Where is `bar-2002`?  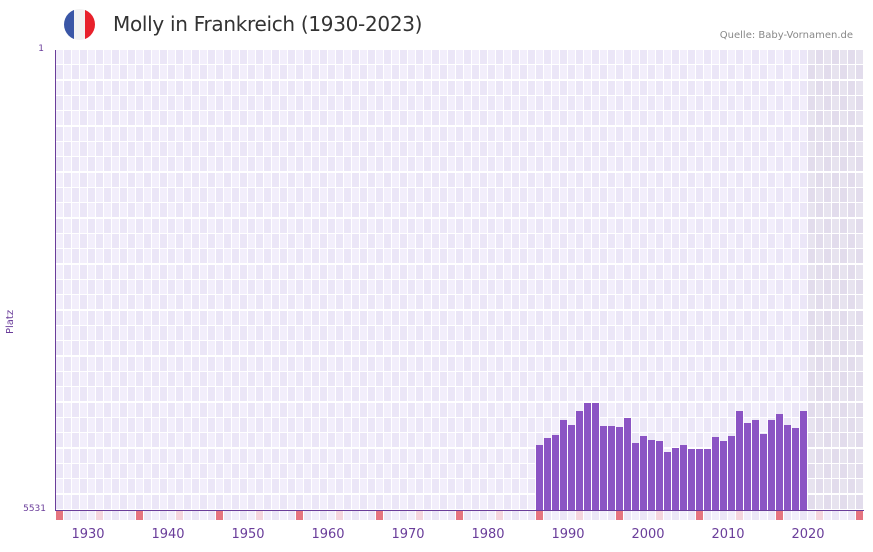 bar-2002 is located at coordinates (651, 474).